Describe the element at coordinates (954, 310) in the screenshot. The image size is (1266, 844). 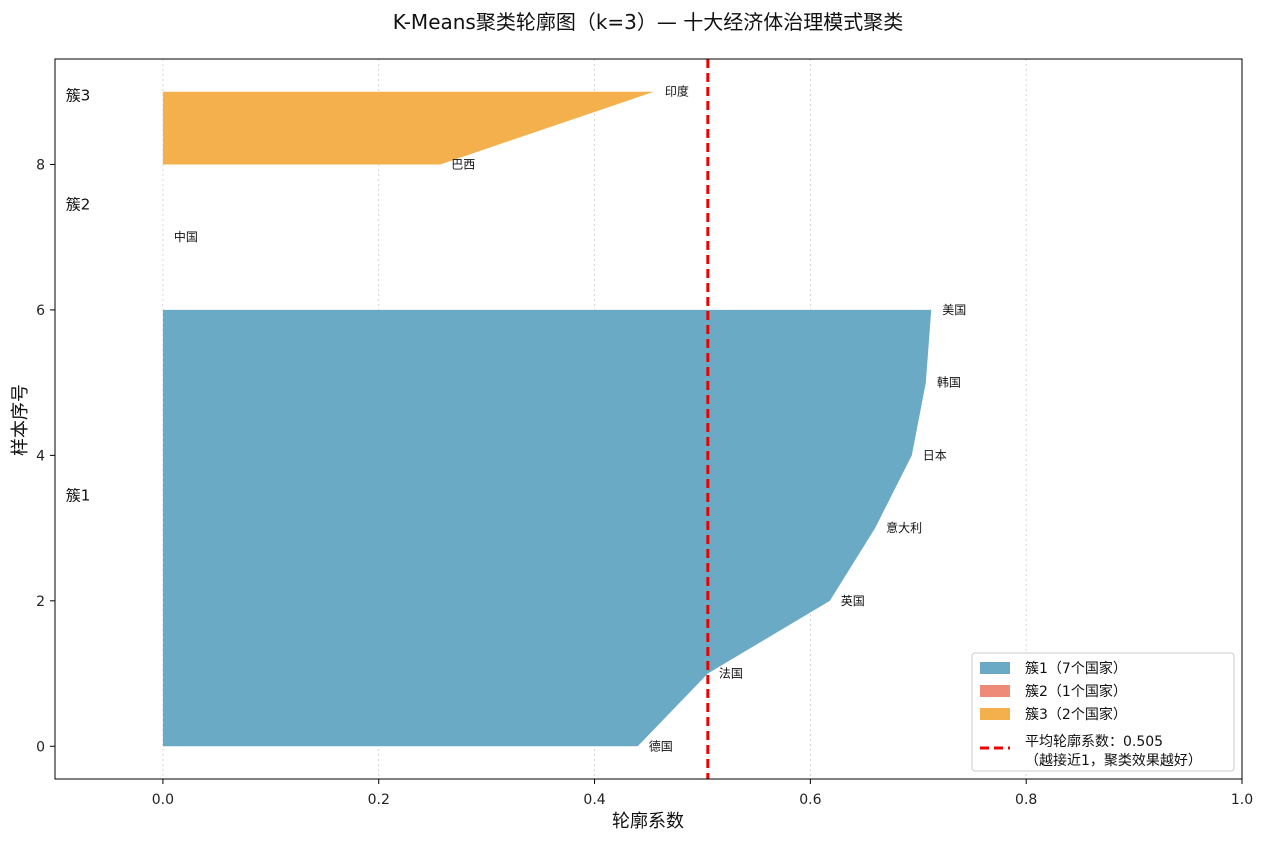
I see `country-label: 美国` at that location.